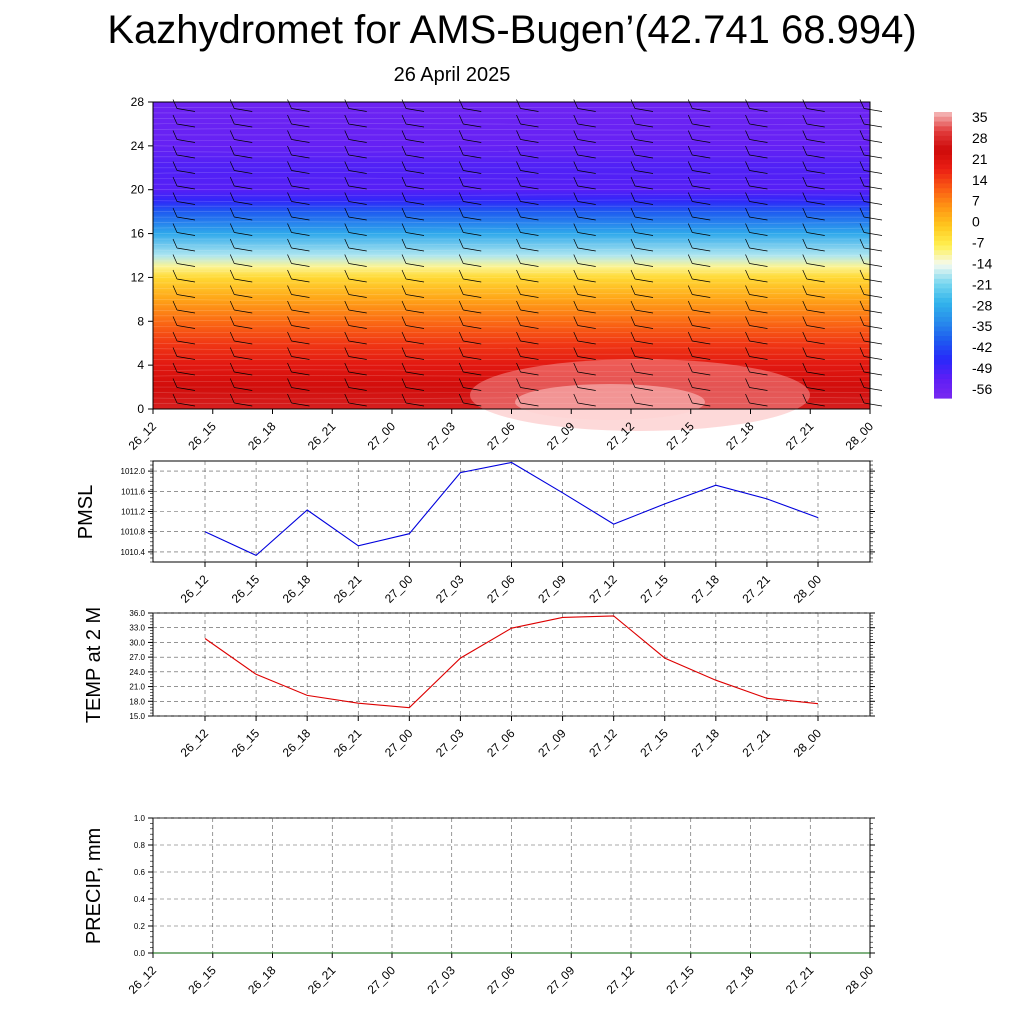 This screenshot has width=1024, height=1024. Describe the element at coordinates (94, 886) in the screenshot. I see `y-axis-label: PRECIP, mm` at that location.